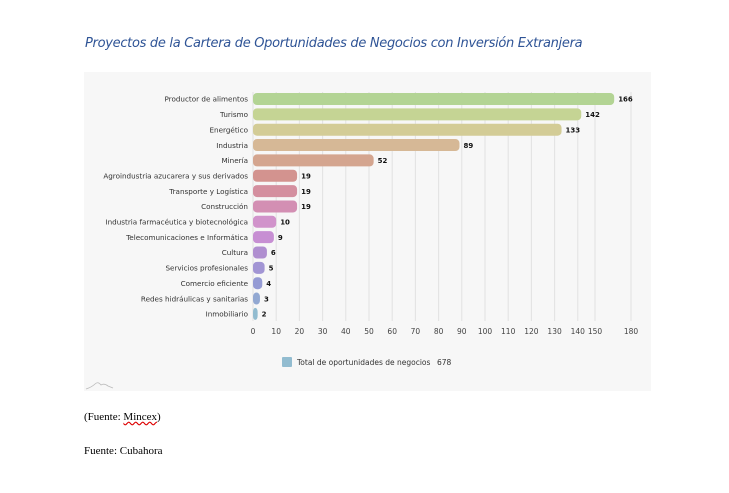 This screenshot has width=729, height=493. I want to click on source-cubahora: Fuente: Cubahora, so click(123, 451).